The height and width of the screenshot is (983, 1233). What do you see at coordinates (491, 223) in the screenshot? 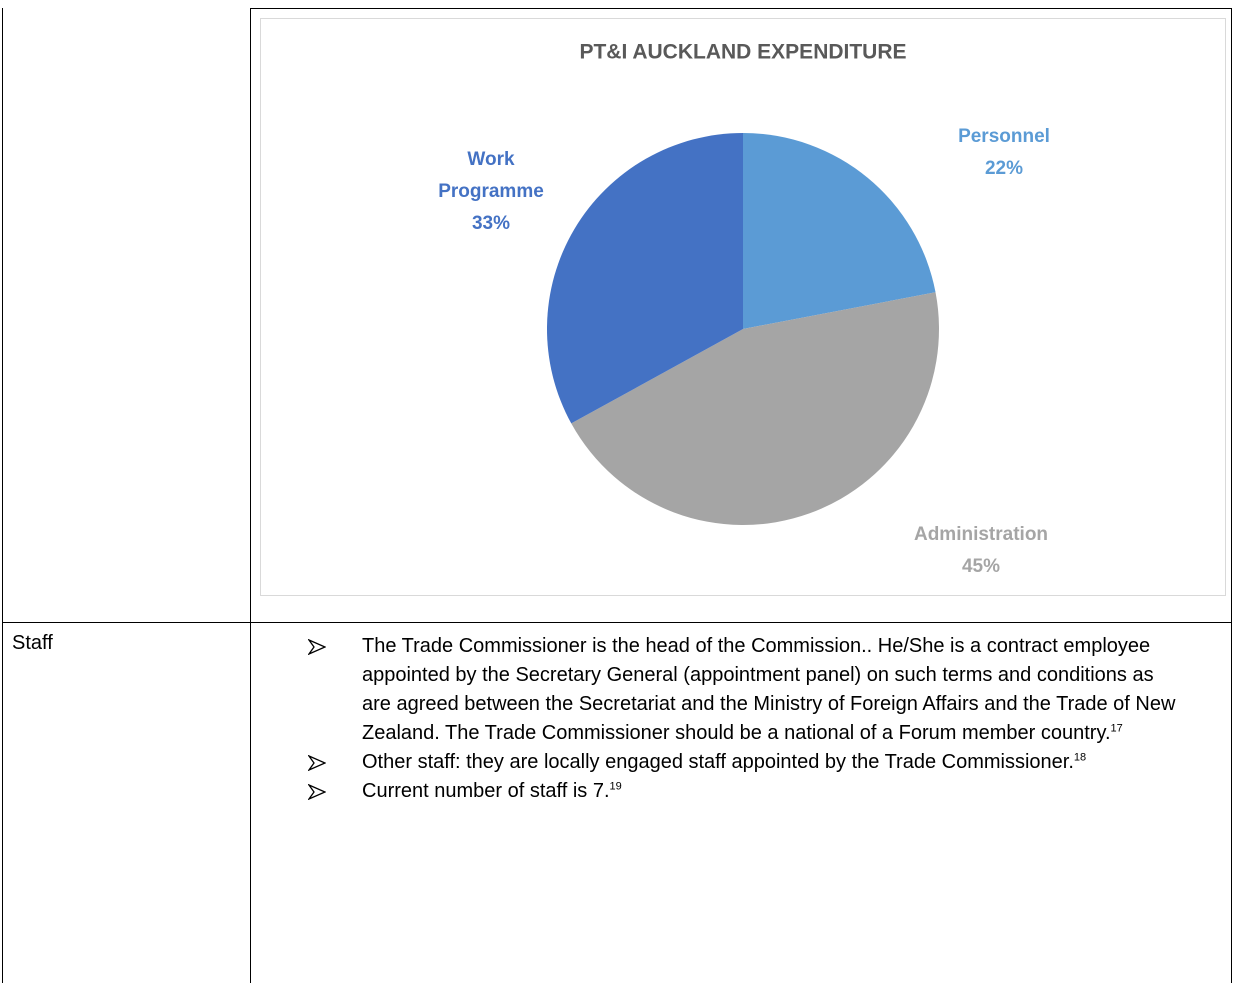
I see `value-label: 33%` at bounding box center [491, 223].